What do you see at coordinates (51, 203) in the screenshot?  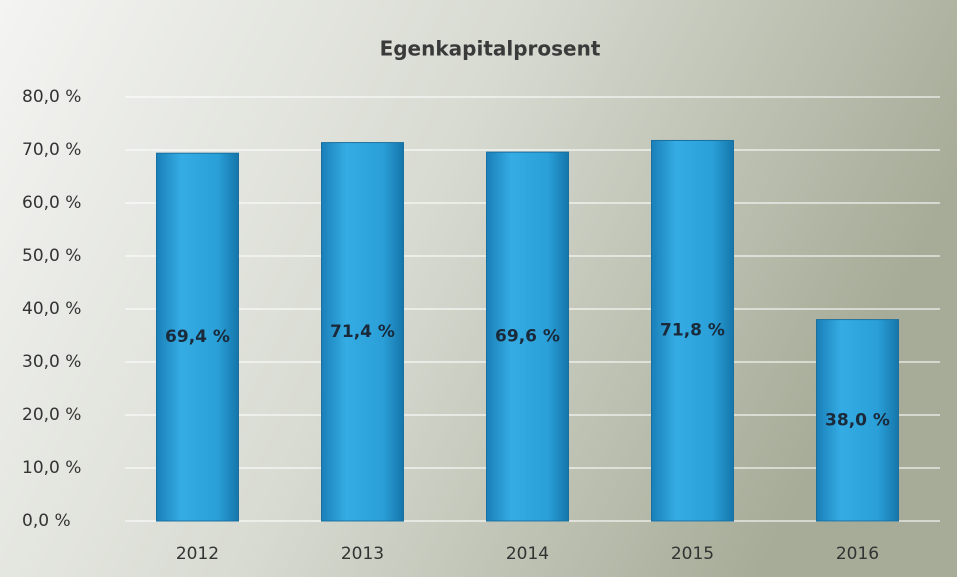 I see `y-tick-label: 60,0 %` at bounding box center [51, 203].